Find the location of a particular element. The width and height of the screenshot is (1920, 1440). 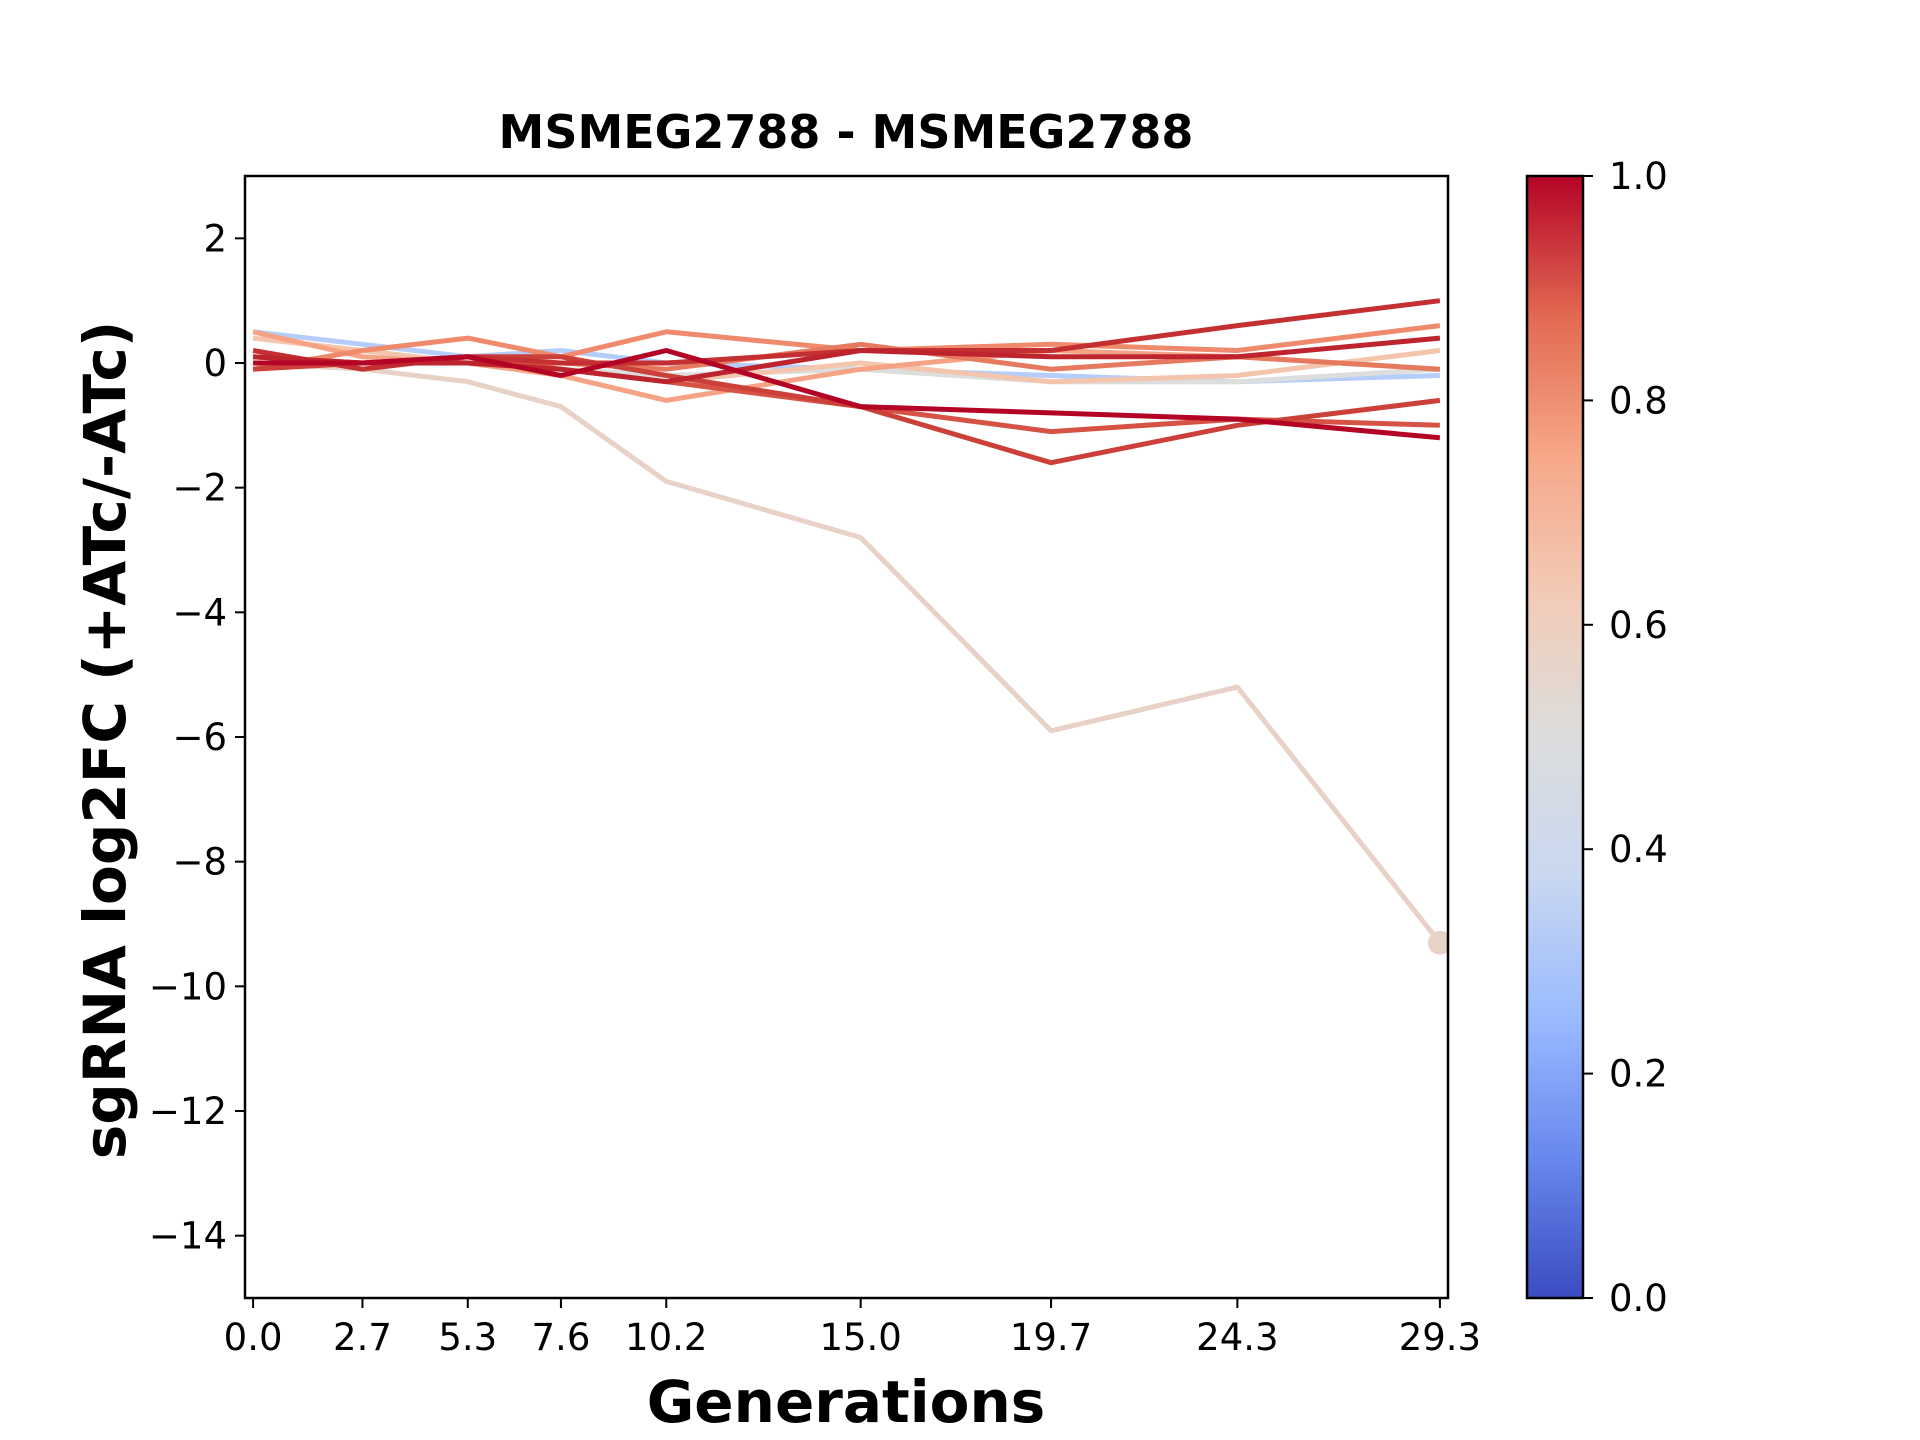

y-axis-label: sgRNA log2FC (+ATc/-ATc) is located at coordinates (105, 740).